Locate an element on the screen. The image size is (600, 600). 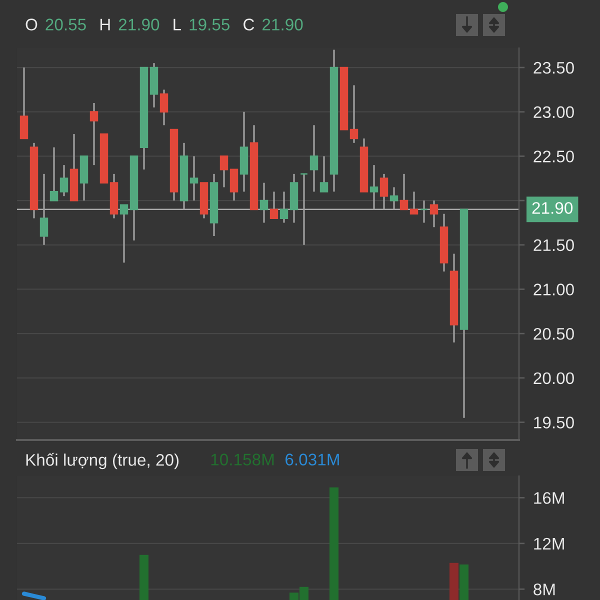
y-tick-label: 22.50 is located at coordinates (554, 156).